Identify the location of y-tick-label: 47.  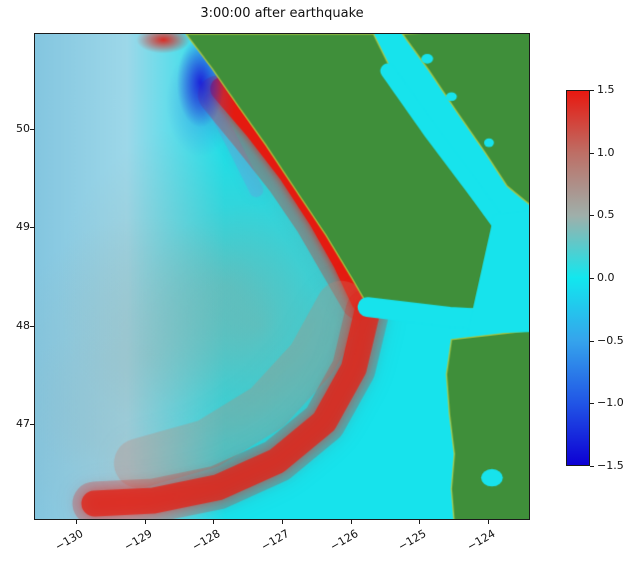
(23, 424).